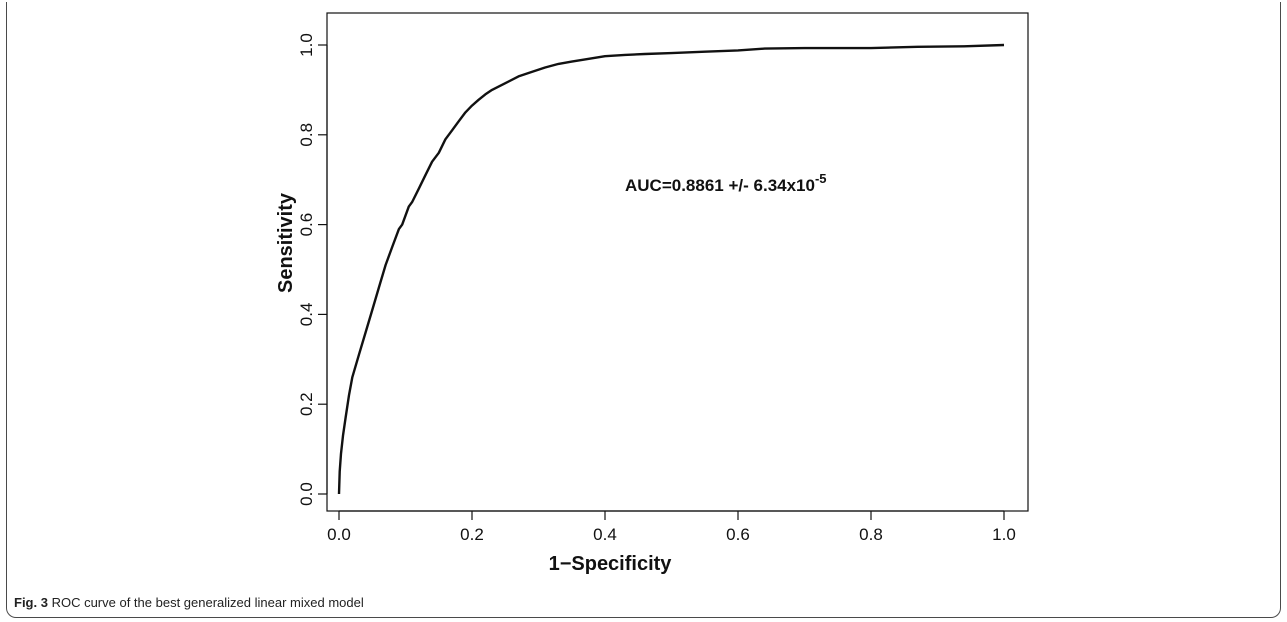 The image size is (1287, 622). I want to click on auc-annotation-text: AUC=0.8861 +/- 6.34x10, so click(720, 185).